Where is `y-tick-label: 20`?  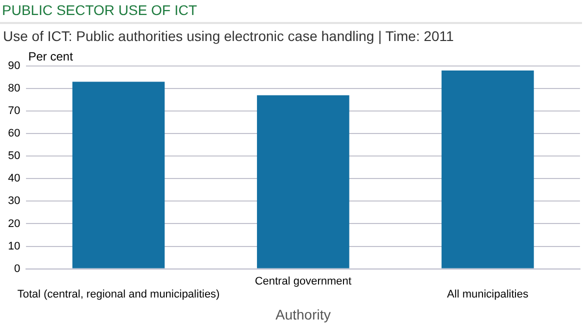 y-tick-label: 20 is located at coordinates (14, 224).